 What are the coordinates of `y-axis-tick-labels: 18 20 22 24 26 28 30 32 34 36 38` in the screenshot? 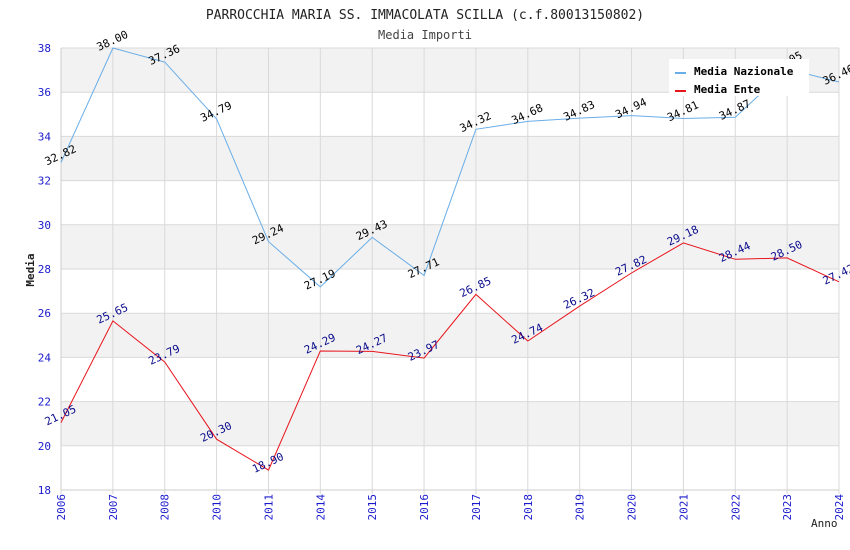 It's located at (45, 269).